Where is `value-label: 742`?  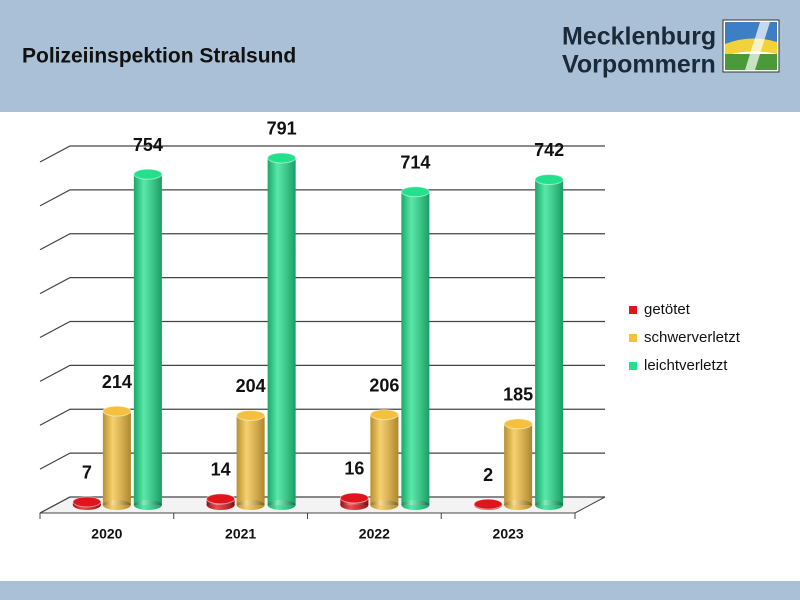
value-label: 742 is located at coordinates (549, 150).